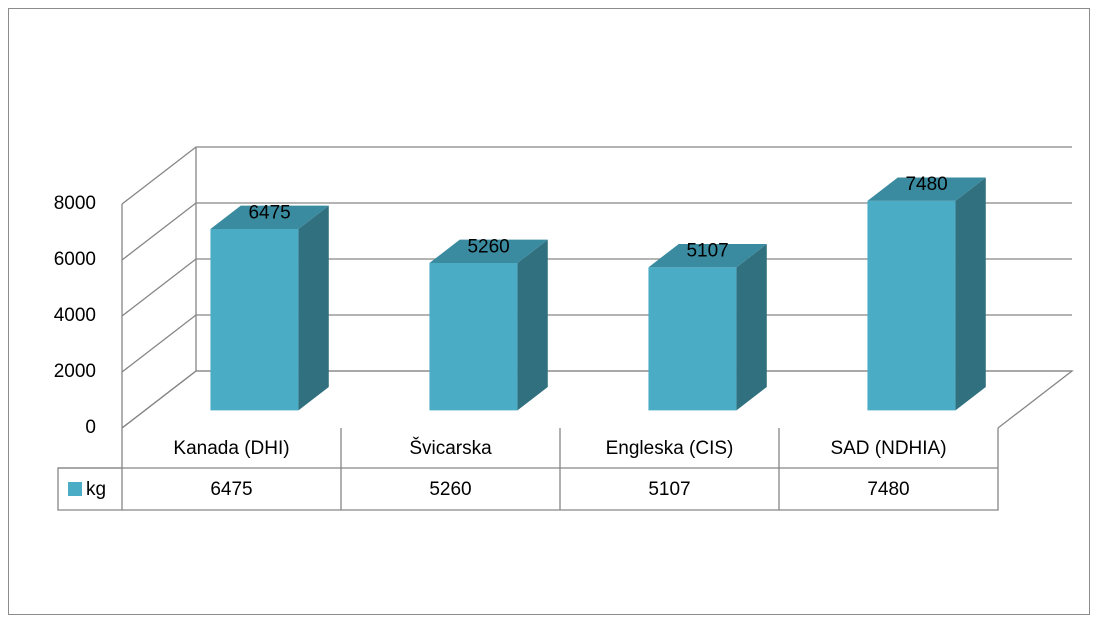  What do you see at coordinates (75, 489) in the screenshot?
I see `legend-swatch` at bounding box center [75, 489].